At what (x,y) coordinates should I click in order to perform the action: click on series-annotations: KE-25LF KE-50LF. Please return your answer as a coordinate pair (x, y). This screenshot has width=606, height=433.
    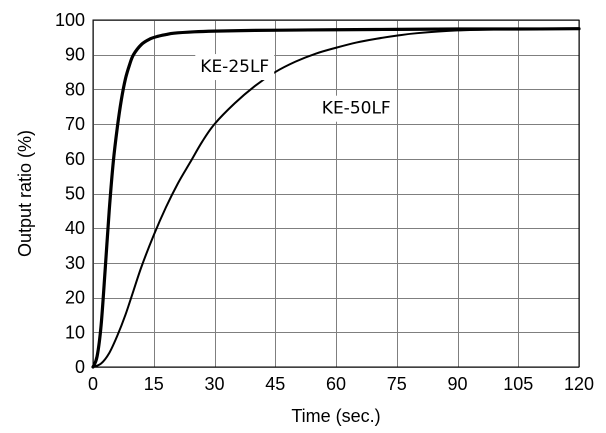
    Looking at the image, I should click on (295, 88).